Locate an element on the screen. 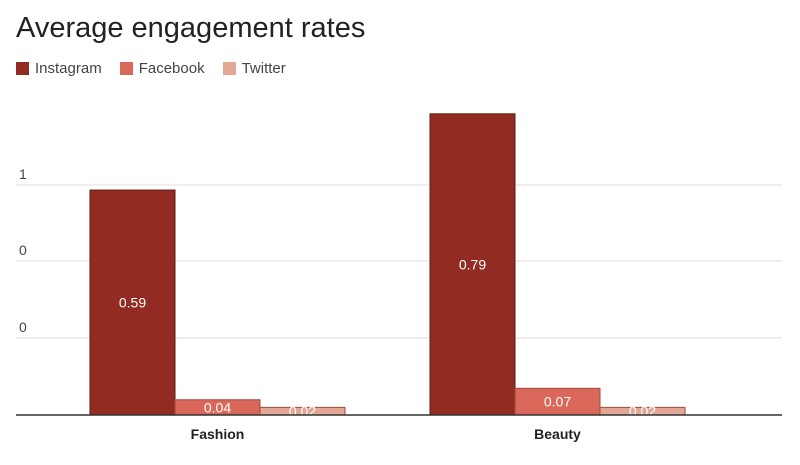 This screenshot has width=800, height=465. x-category-label: Fashion is located at coordinates (218, 434).